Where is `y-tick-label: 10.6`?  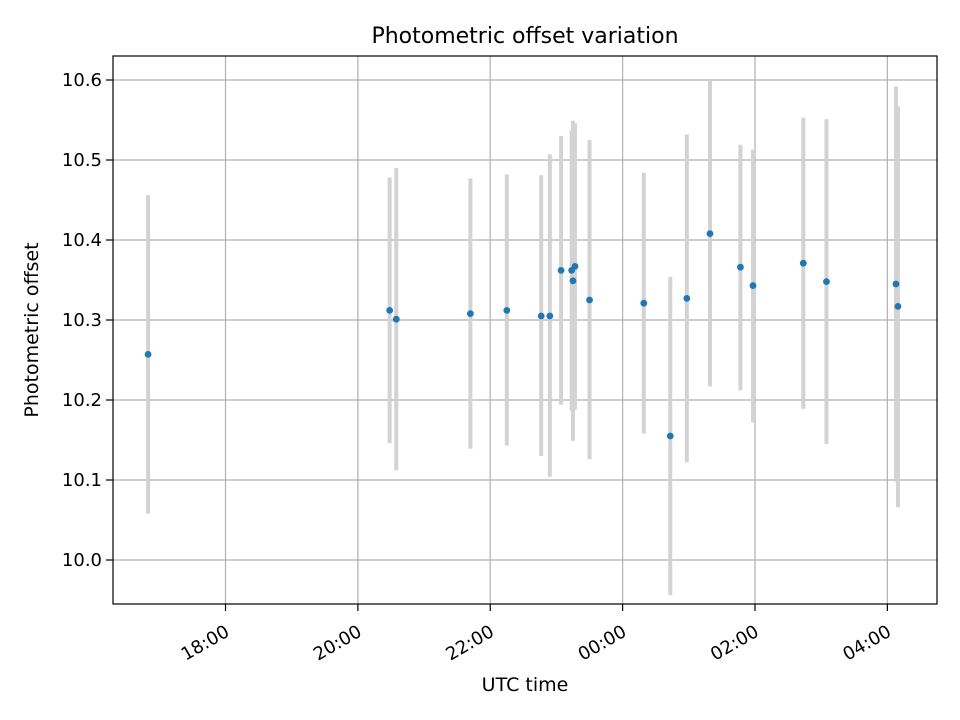
y-tick-label: 10.6 is located at coordinates (82, 80).